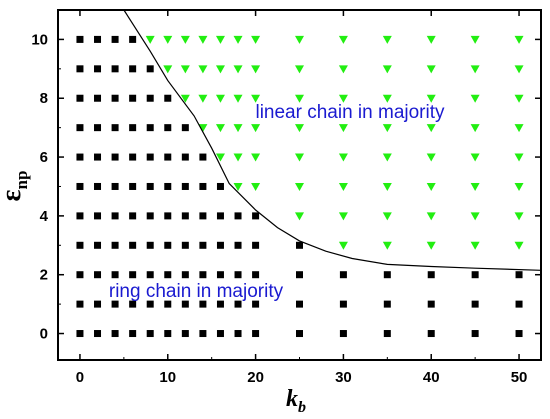 The height and width of the screenshot is (419, 550). Describe the element at coordinates (343, 377) in the screenshot. I see `x-tick-label: 30` at that location.